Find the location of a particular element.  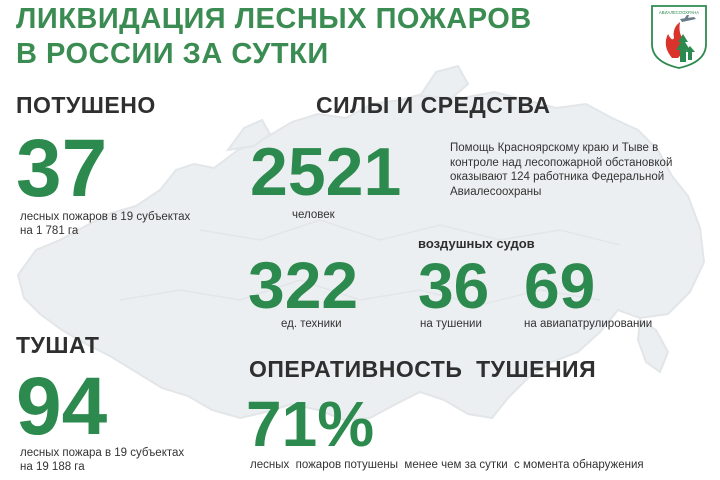

efficiency-heading: ОПЕРАТИВНОСТЬ ТУШЕНИЯ is located at coordinates (423, 369).